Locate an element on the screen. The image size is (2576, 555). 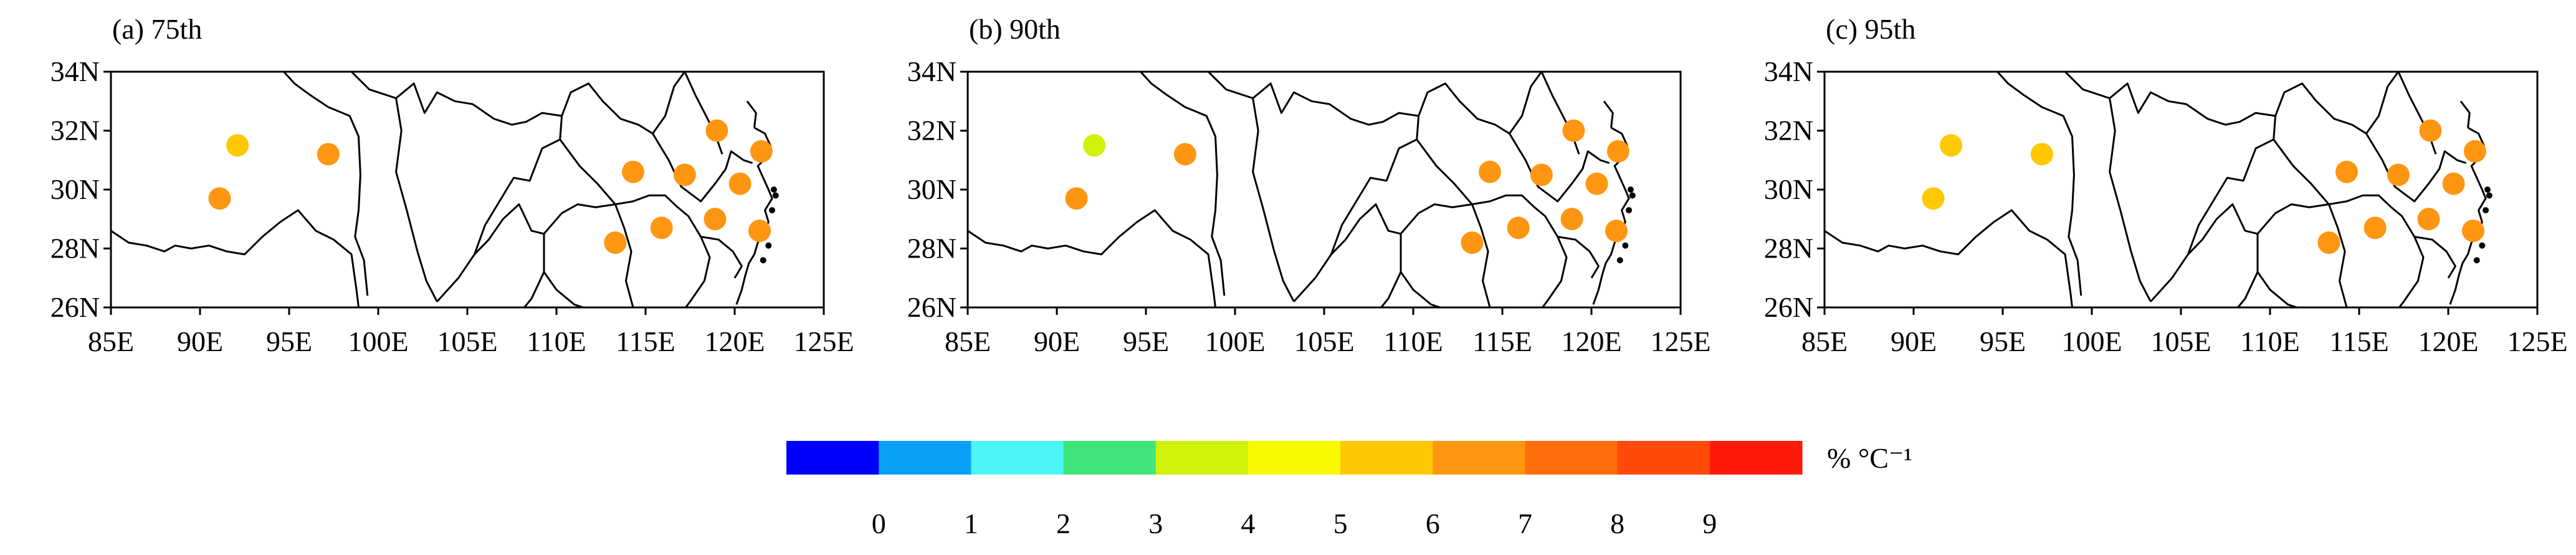
colorbar-label: 4 is located at coordinates (1248, 523).